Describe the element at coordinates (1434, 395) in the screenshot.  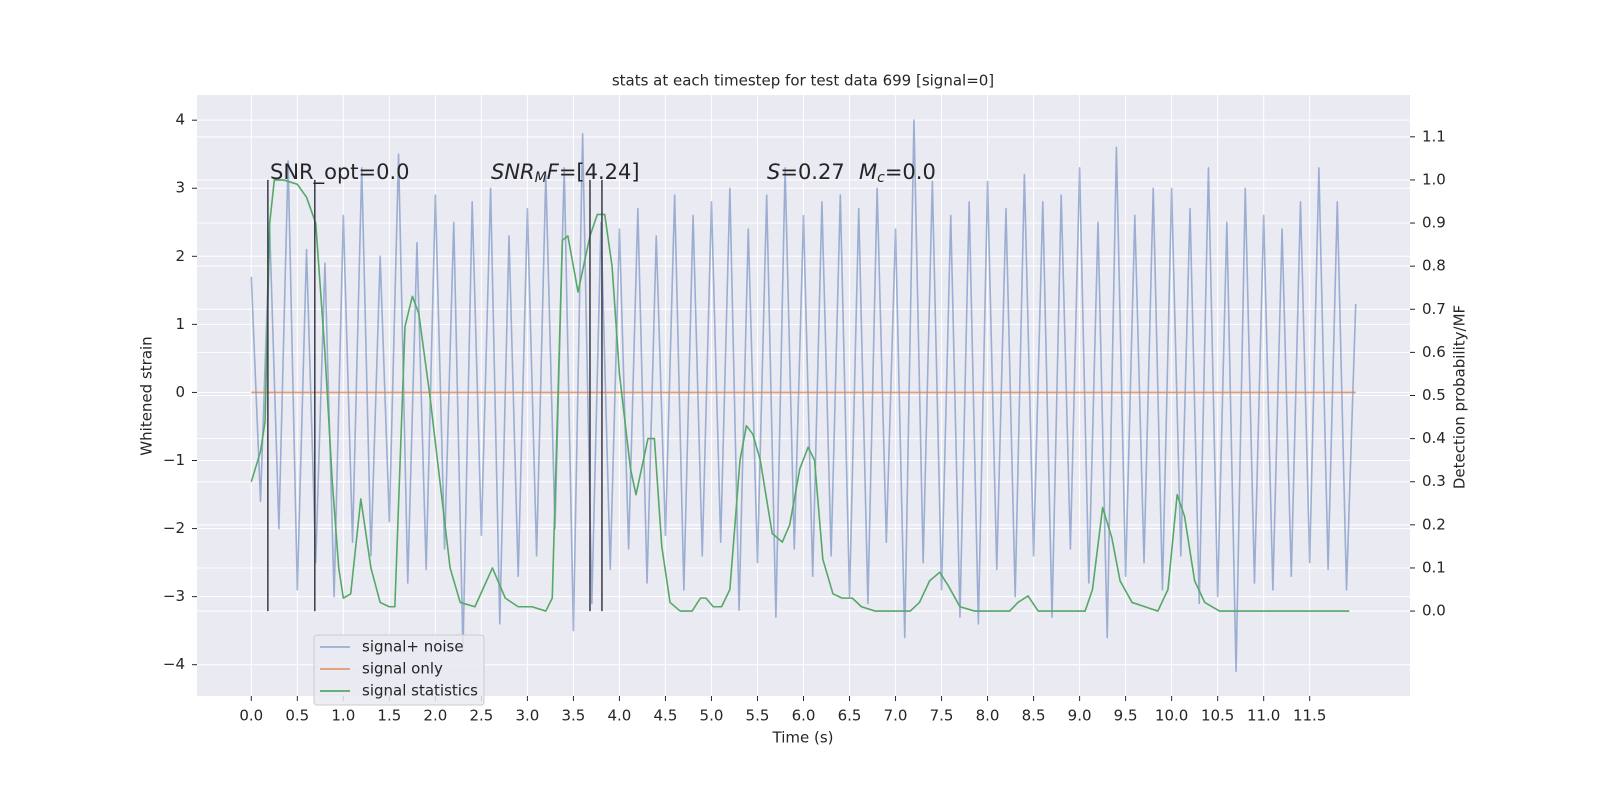
I see `y2-tick-label: 0.5` at that location.